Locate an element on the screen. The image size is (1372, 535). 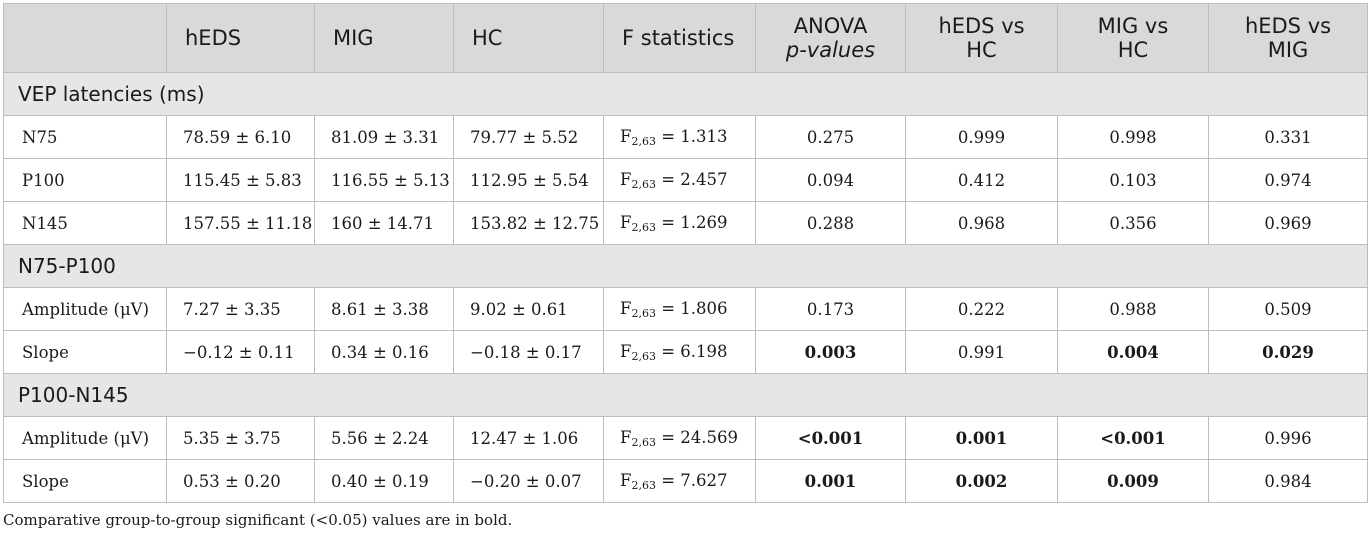
heds-vs-hc-cell: 0.999 is located at coordinates (981, 137).